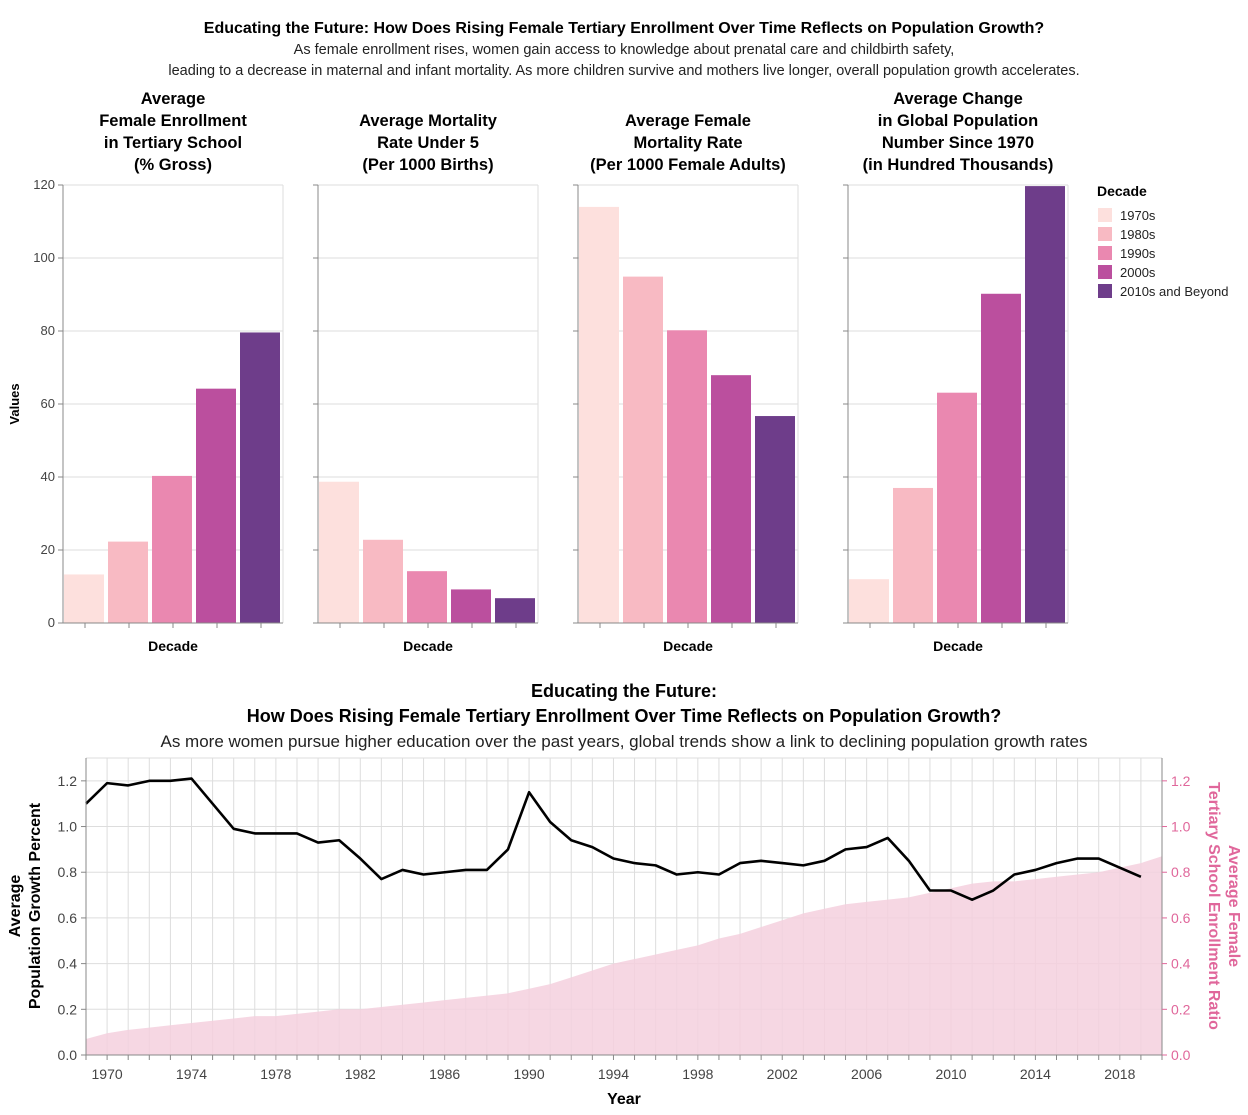 The height and width of the screenshot is (1115, 1248). What do you see at coordinates (687, 143) in the screenshot?
I see `panel-title-line: Mortality Rate` at bounding box center [687, 143].